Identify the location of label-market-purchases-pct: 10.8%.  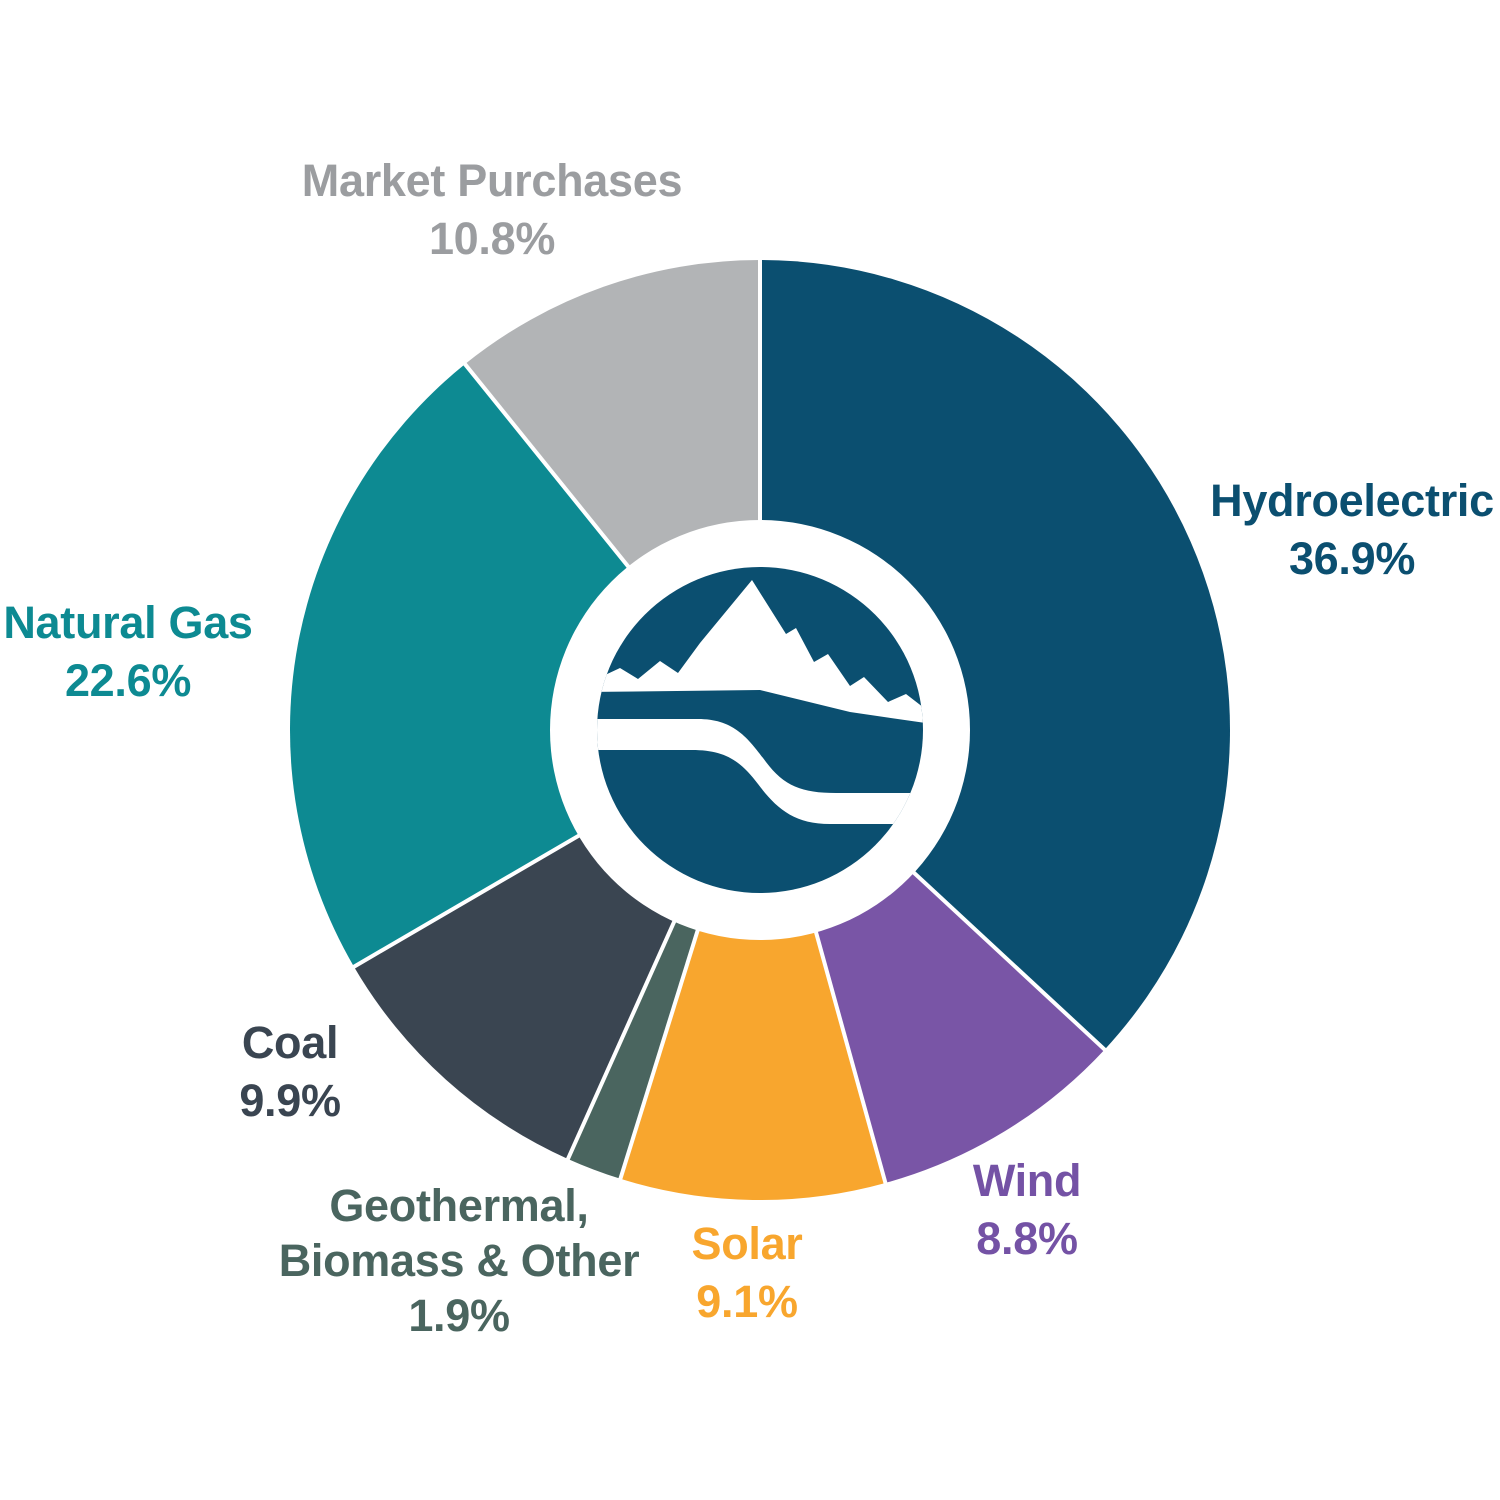
(492, 238).